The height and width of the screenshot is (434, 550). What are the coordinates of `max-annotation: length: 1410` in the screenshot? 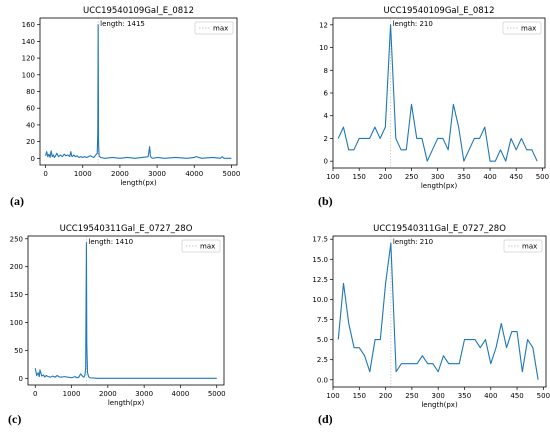 It's located at (110, 242).